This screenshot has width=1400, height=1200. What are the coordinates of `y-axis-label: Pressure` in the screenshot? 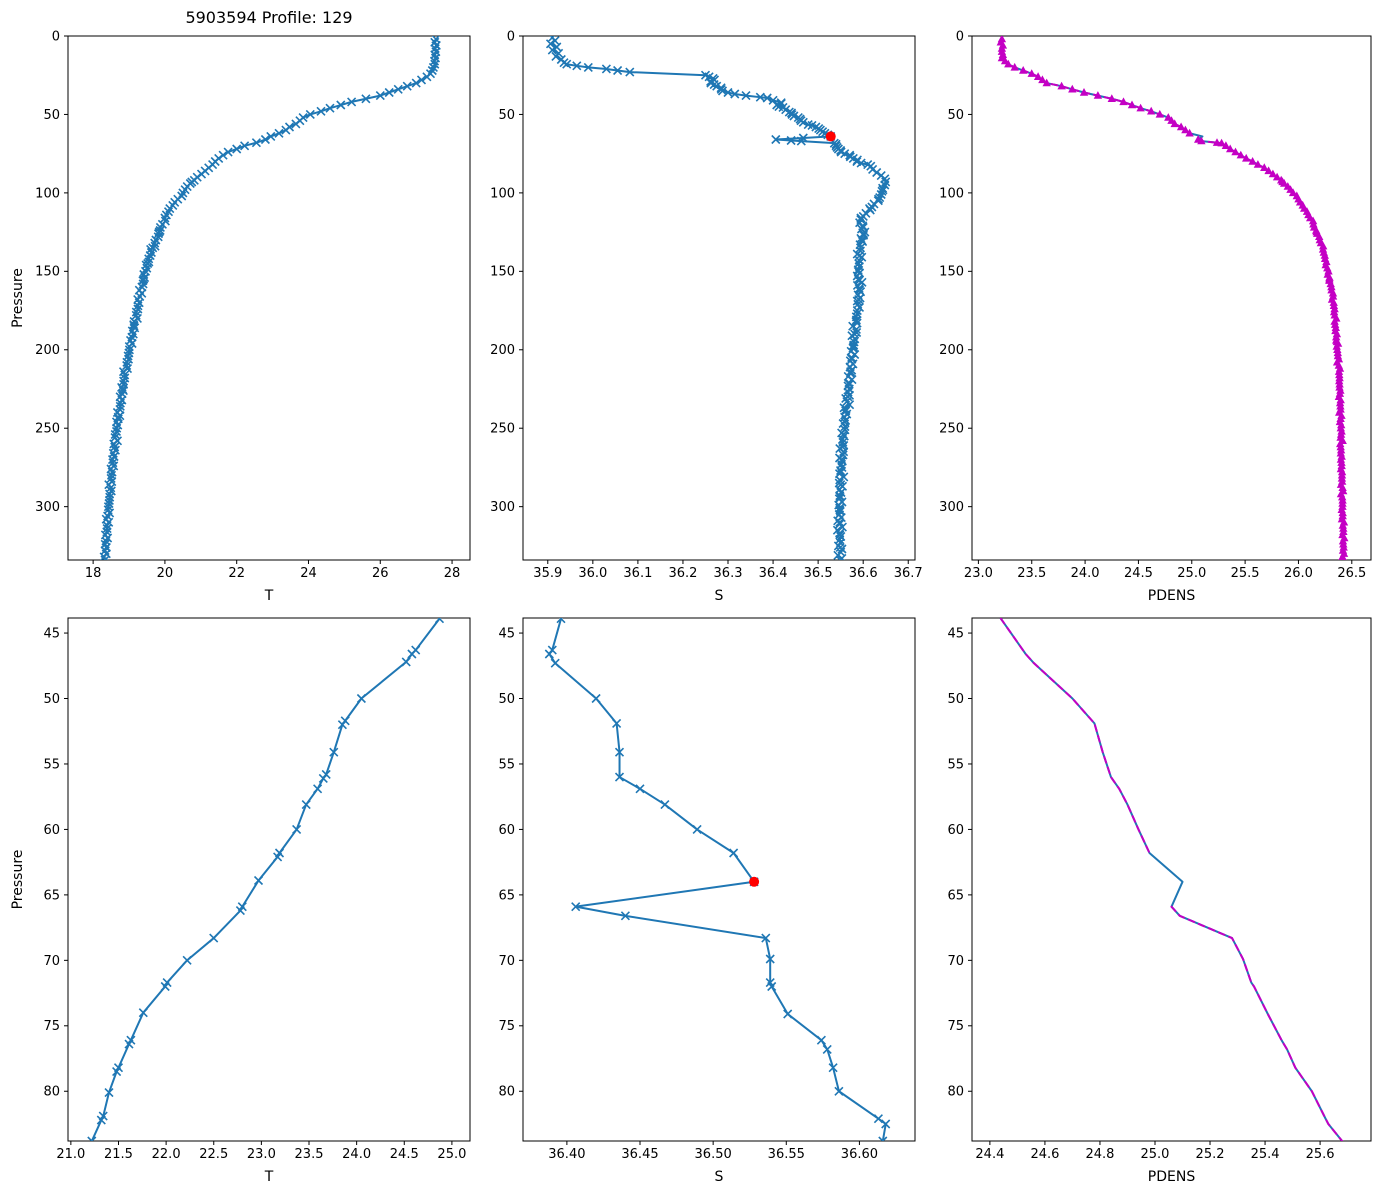 It's located at (18, 880).